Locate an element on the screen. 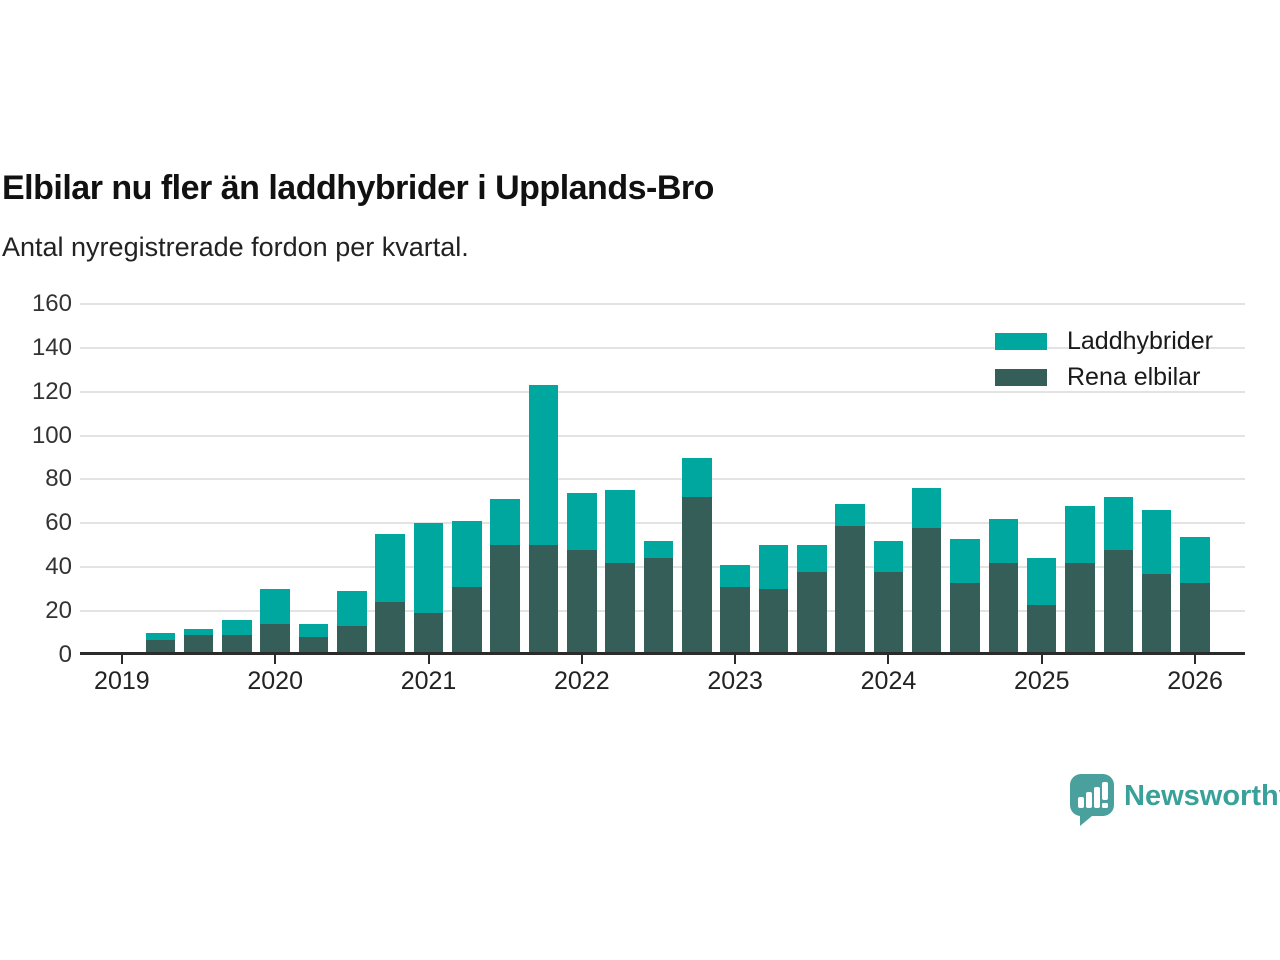 Image resolution: width=1280 pixels, height=960 pixels. bar-laddhybrider-2023-q4 is located at coordinates (850, 514).